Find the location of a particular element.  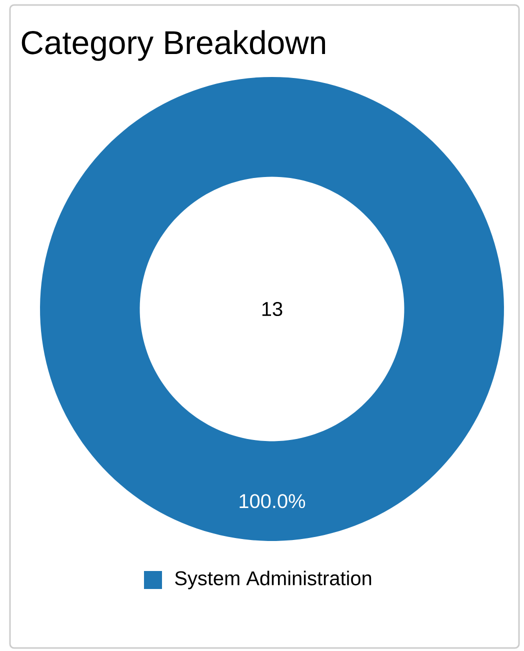

text: 13 is located at coordinates (272, 309).